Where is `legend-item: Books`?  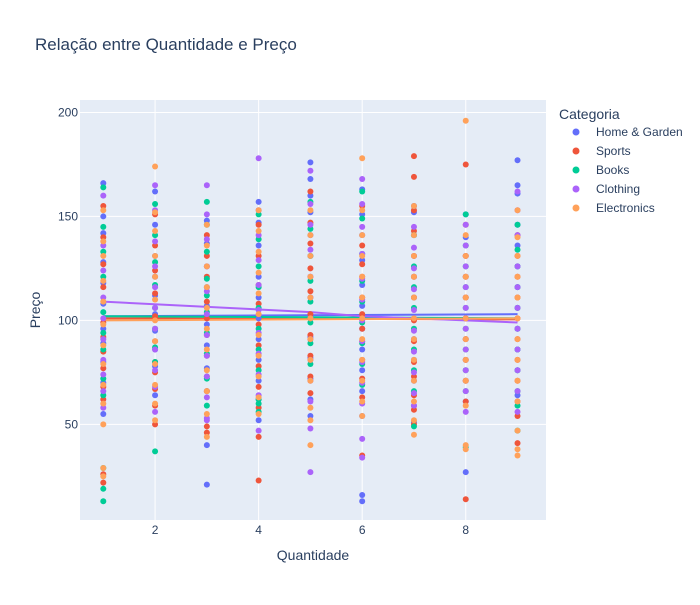
legend-item: Books is located at coordinates (601, 170).